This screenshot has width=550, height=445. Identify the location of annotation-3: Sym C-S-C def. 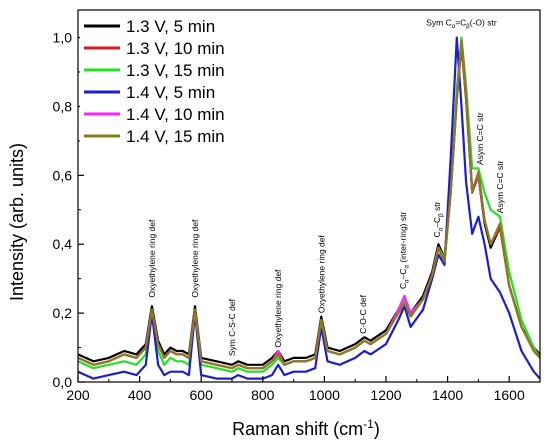
(232, 327).